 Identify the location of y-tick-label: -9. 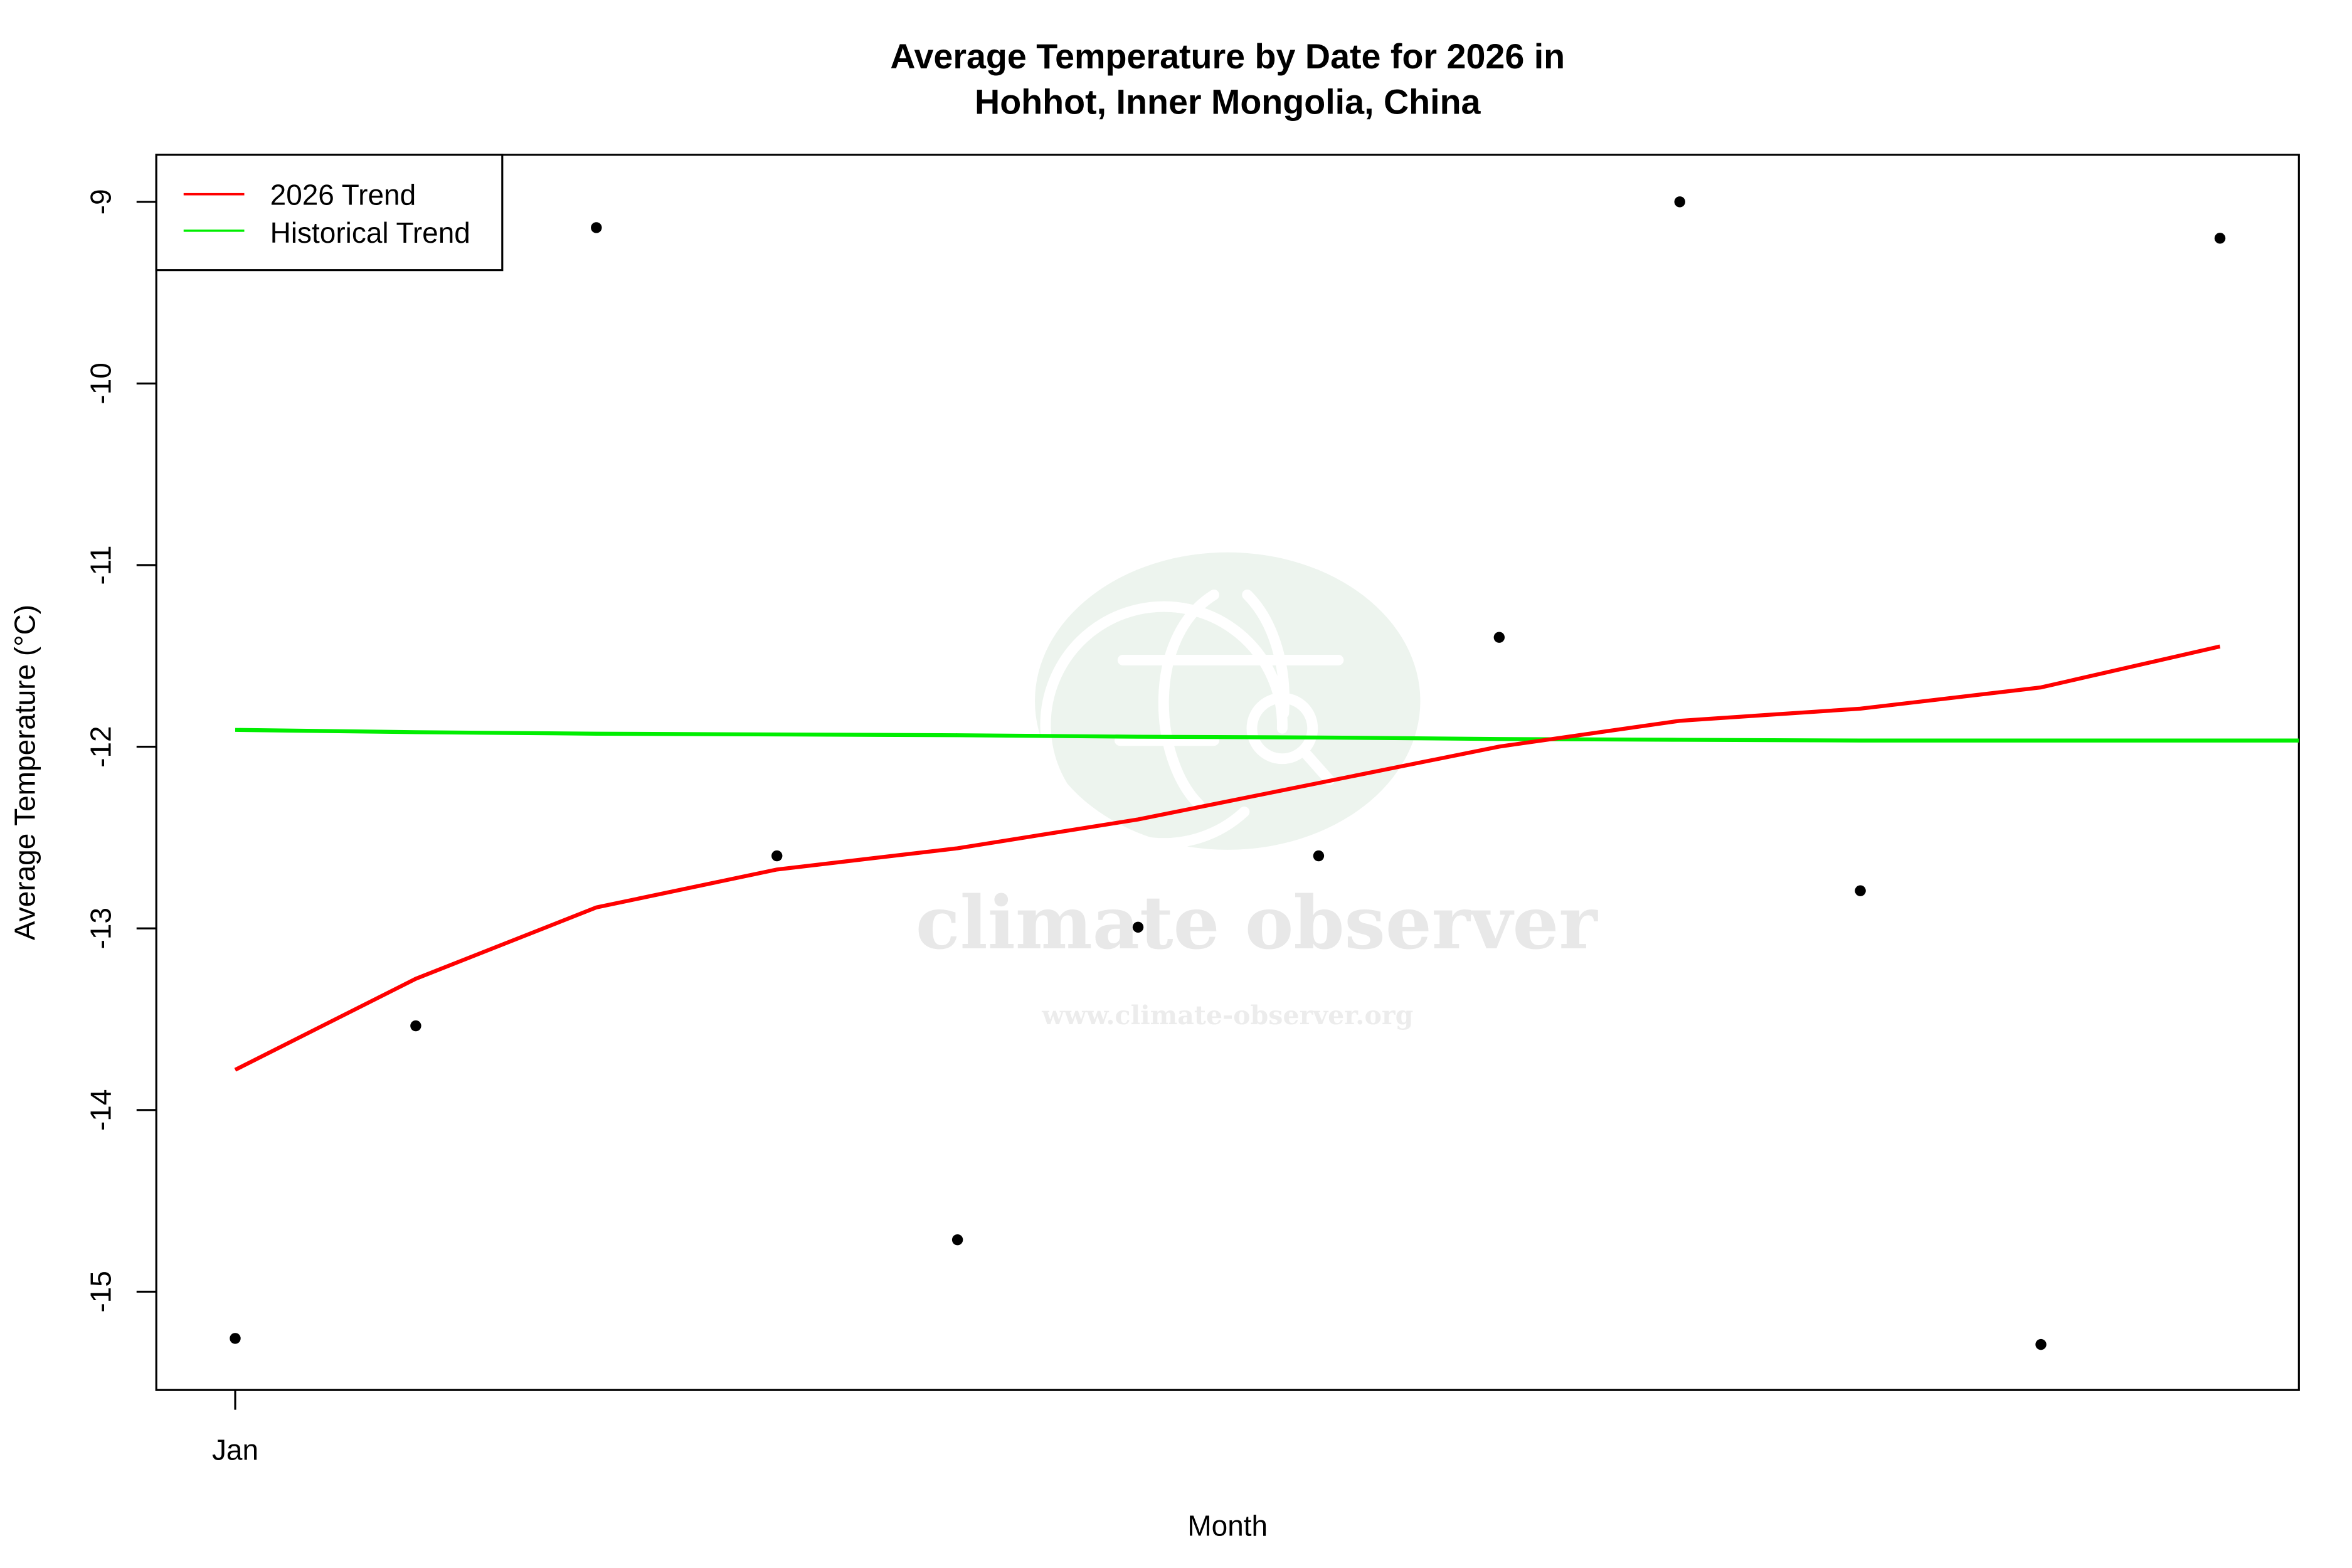
(101, 202).